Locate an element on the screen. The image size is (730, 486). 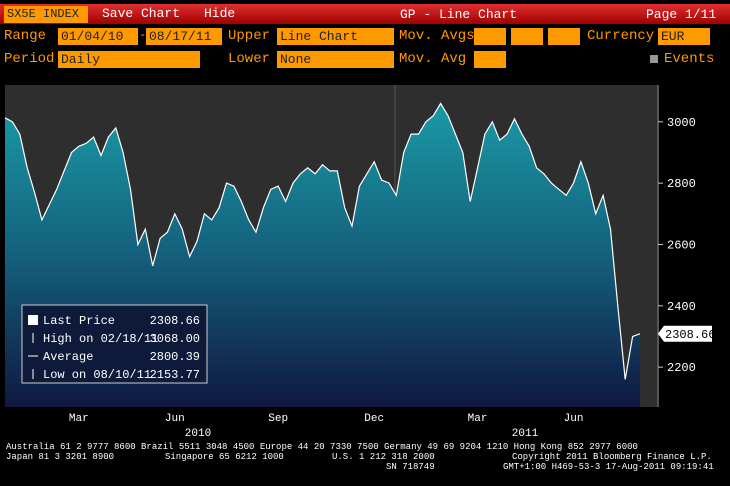
label: Range is located at coordinates (25, 36).